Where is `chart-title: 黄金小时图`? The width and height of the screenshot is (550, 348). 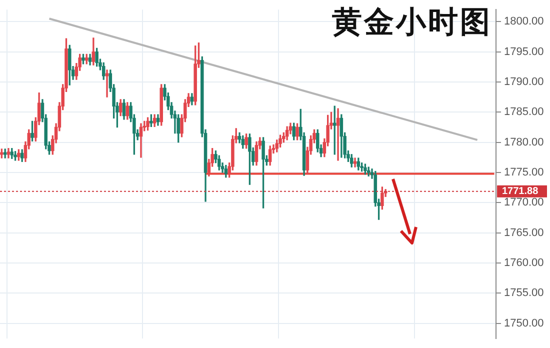 chart-title: 黄金小时图 is located at coordinates (412, 23).